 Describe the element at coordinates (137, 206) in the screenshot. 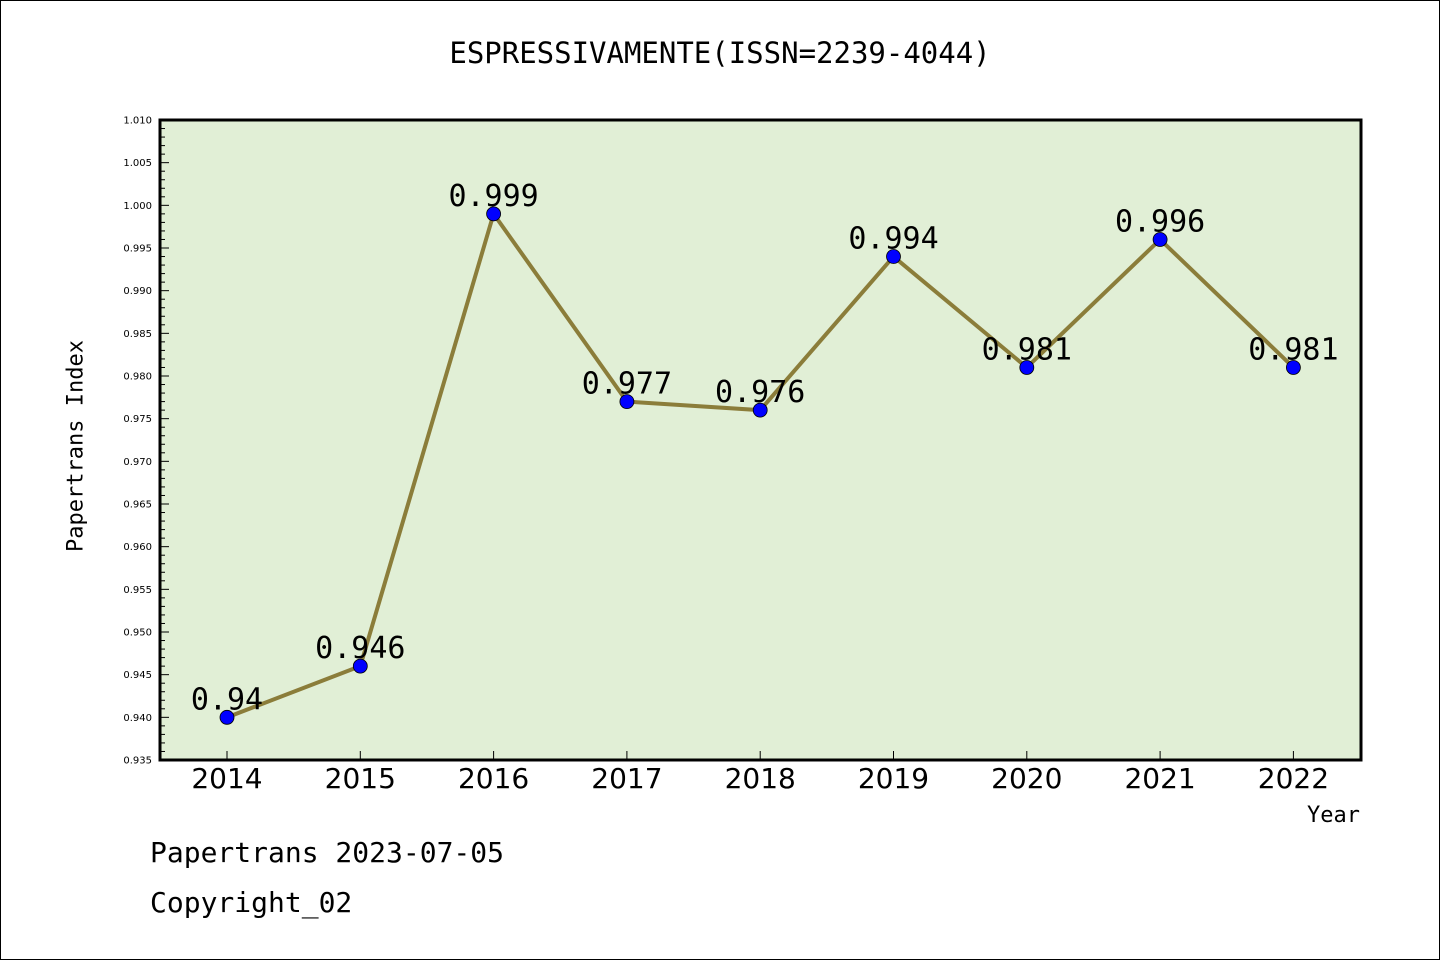

I see `y-tick-label: 1.000` at that location.